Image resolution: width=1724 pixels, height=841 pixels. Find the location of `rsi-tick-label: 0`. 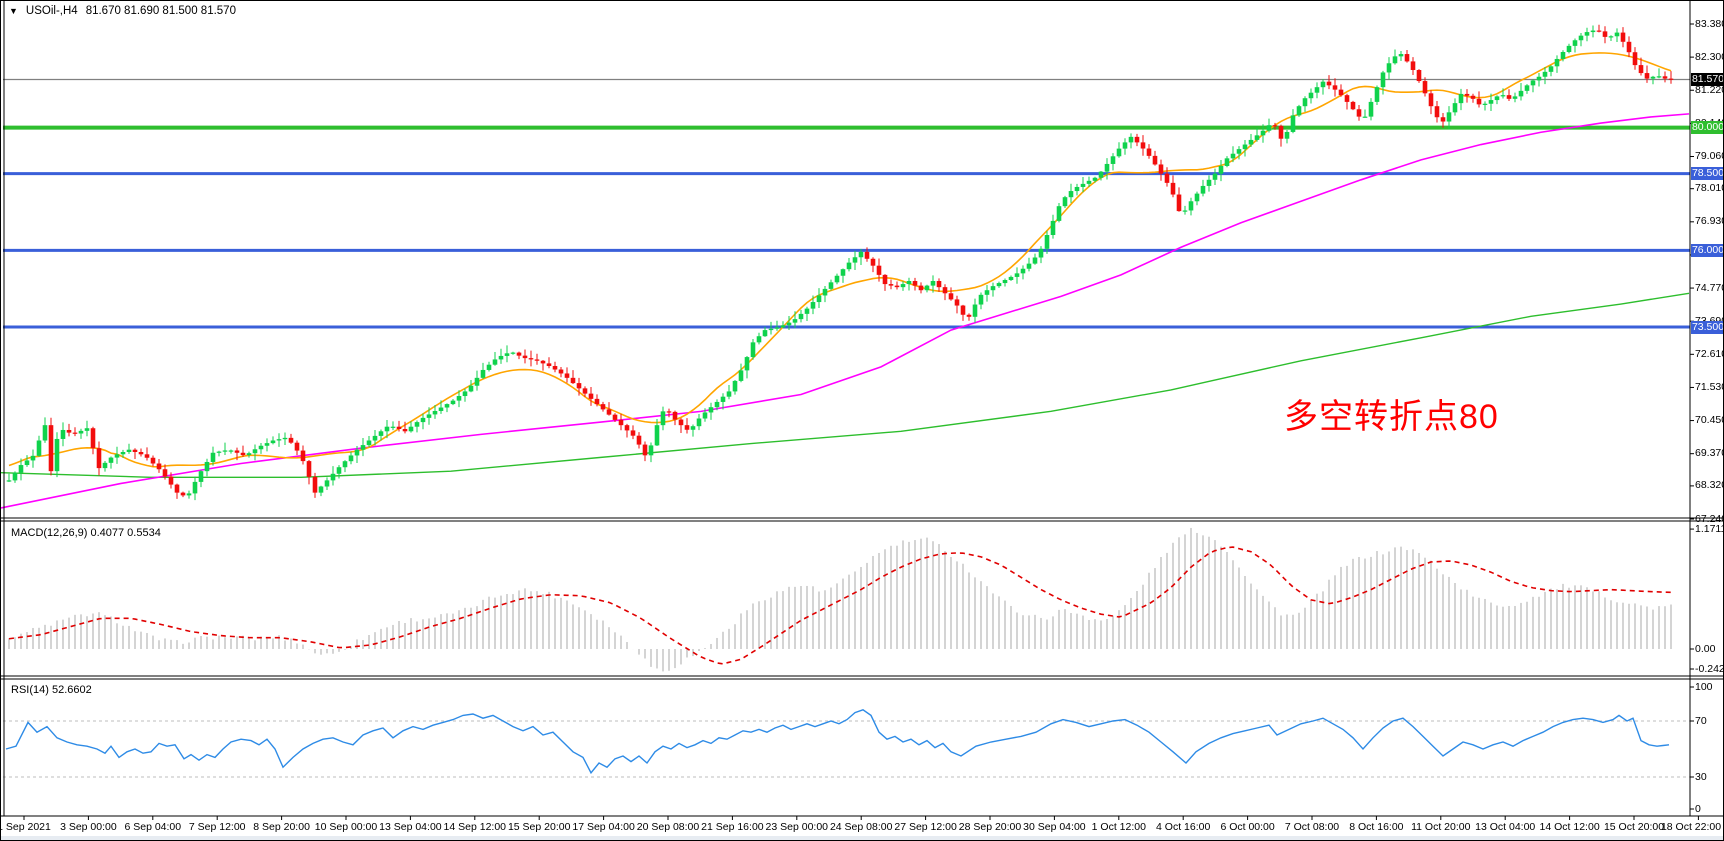

rsi-tick-label: 0 is located at coordinates (1698, 808).